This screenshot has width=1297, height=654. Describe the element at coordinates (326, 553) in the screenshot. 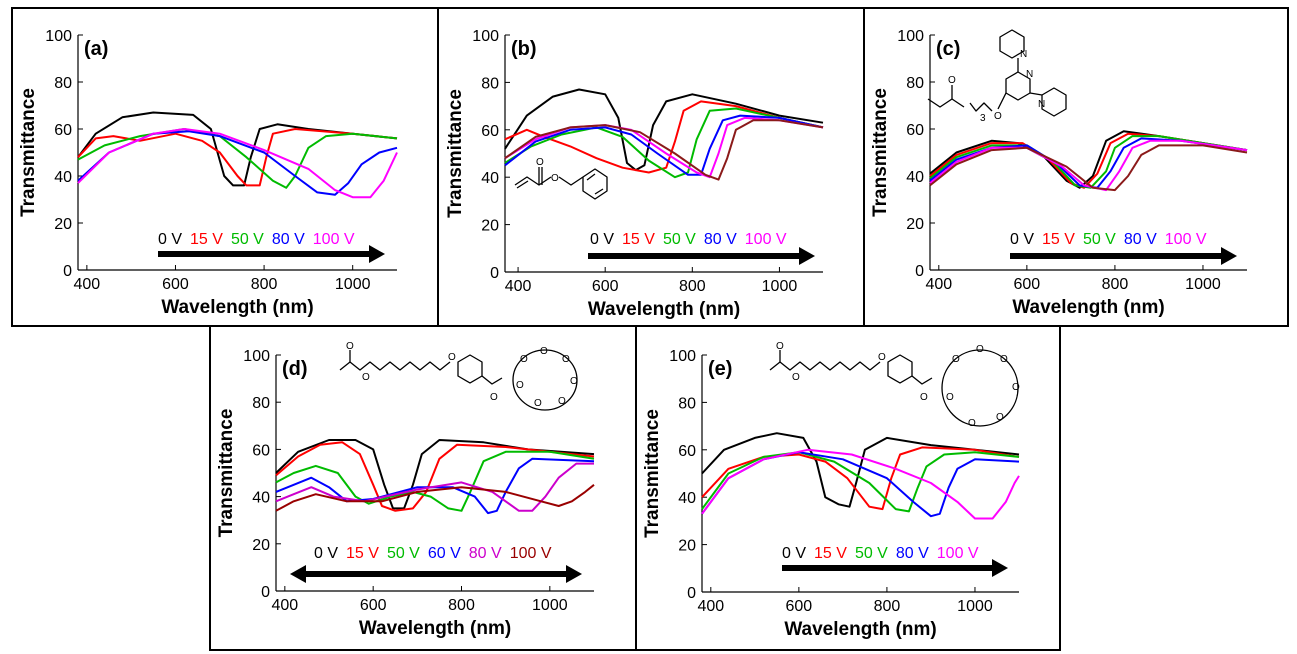

I see `voltage-label-d-0: 0 V` at that location.